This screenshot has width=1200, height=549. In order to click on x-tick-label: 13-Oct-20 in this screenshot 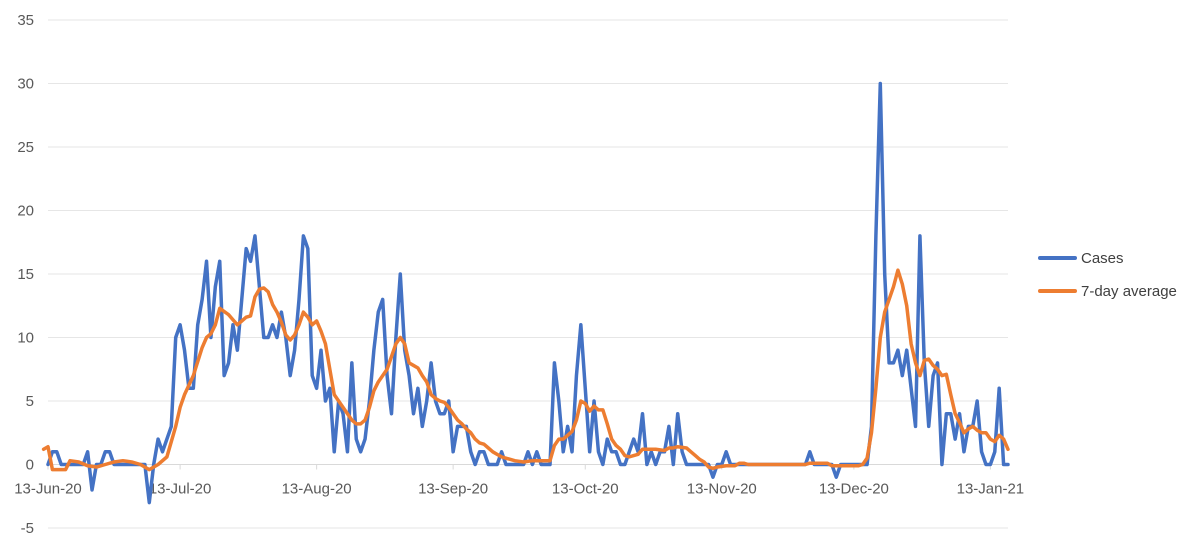, I will do `click(585, 489)`.